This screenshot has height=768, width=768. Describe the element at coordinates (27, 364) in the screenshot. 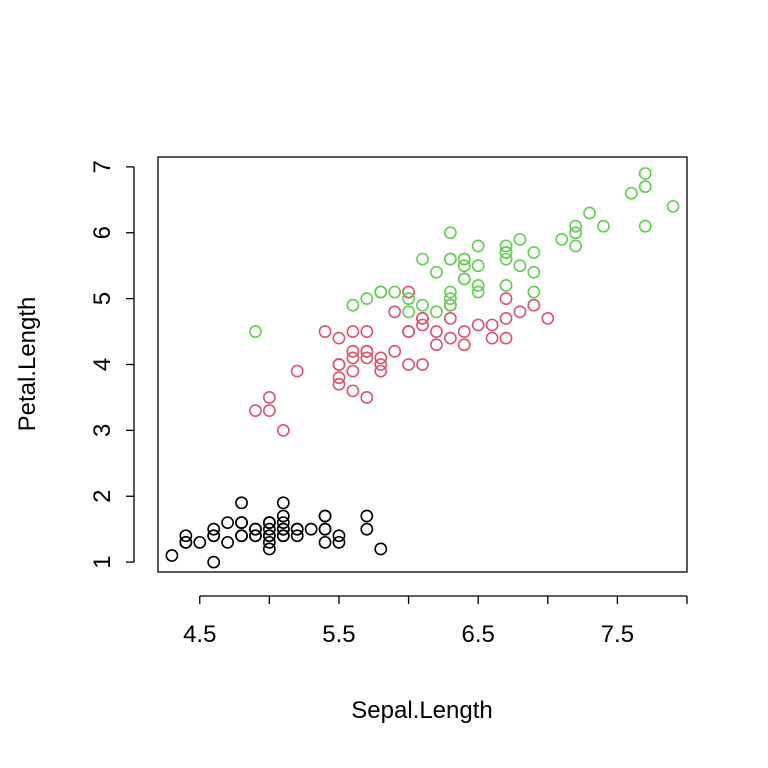

I see `y-axis-label: Petal.Length` at that location.